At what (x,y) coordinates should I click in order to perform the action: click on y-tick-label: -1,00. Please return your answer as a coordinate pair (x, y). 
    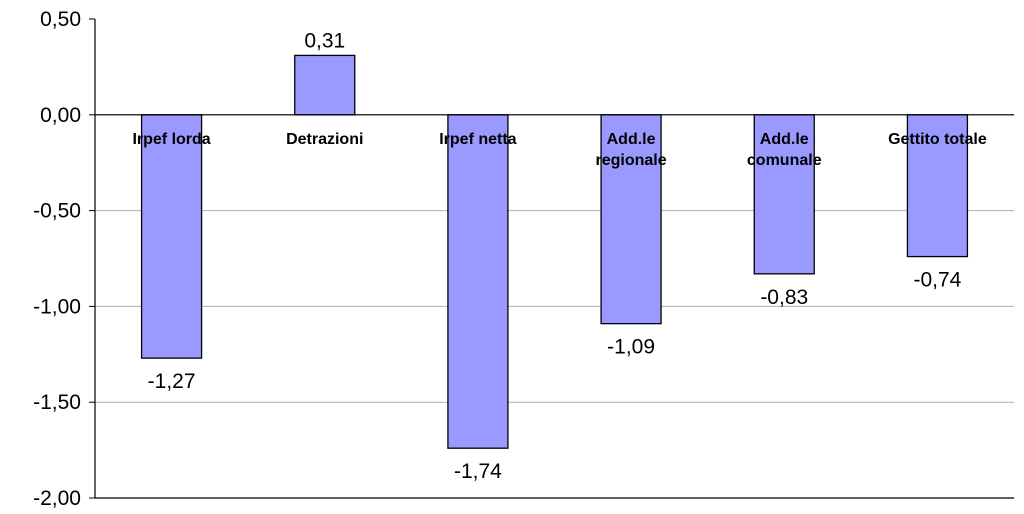
    Looking at the image, I should click on (57, 306).